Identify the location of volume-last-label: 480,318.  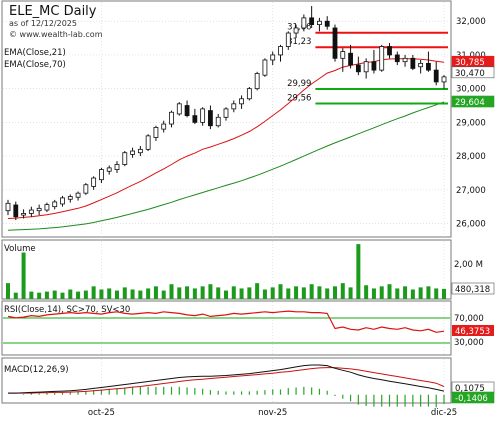
(472, 290).